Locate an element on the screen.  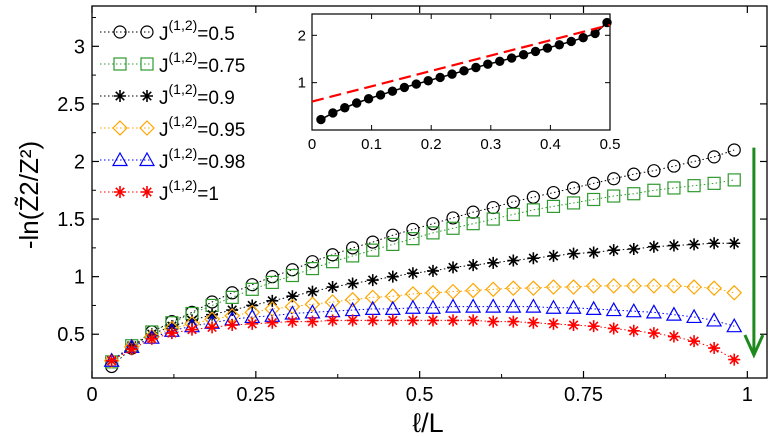
legend-label-value: =0.75 is located at coordinates (221, 66).